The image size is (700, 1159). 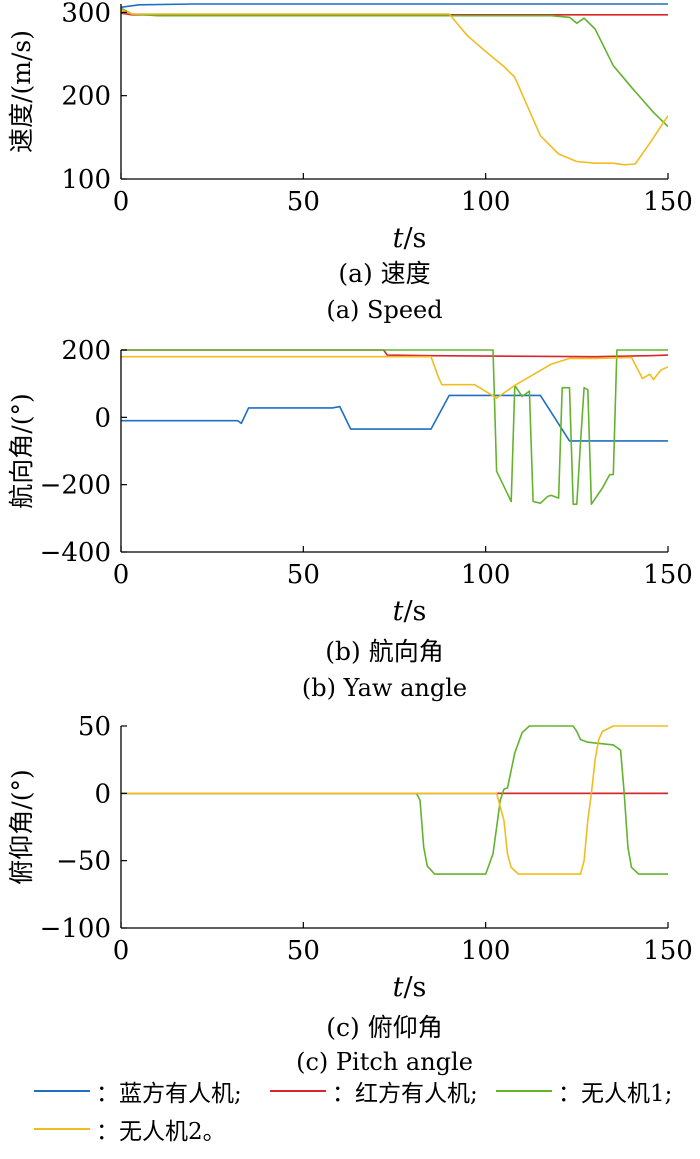 I want to click on y-axis-label: 俯仰角/(°), so click(x=21, y=826).